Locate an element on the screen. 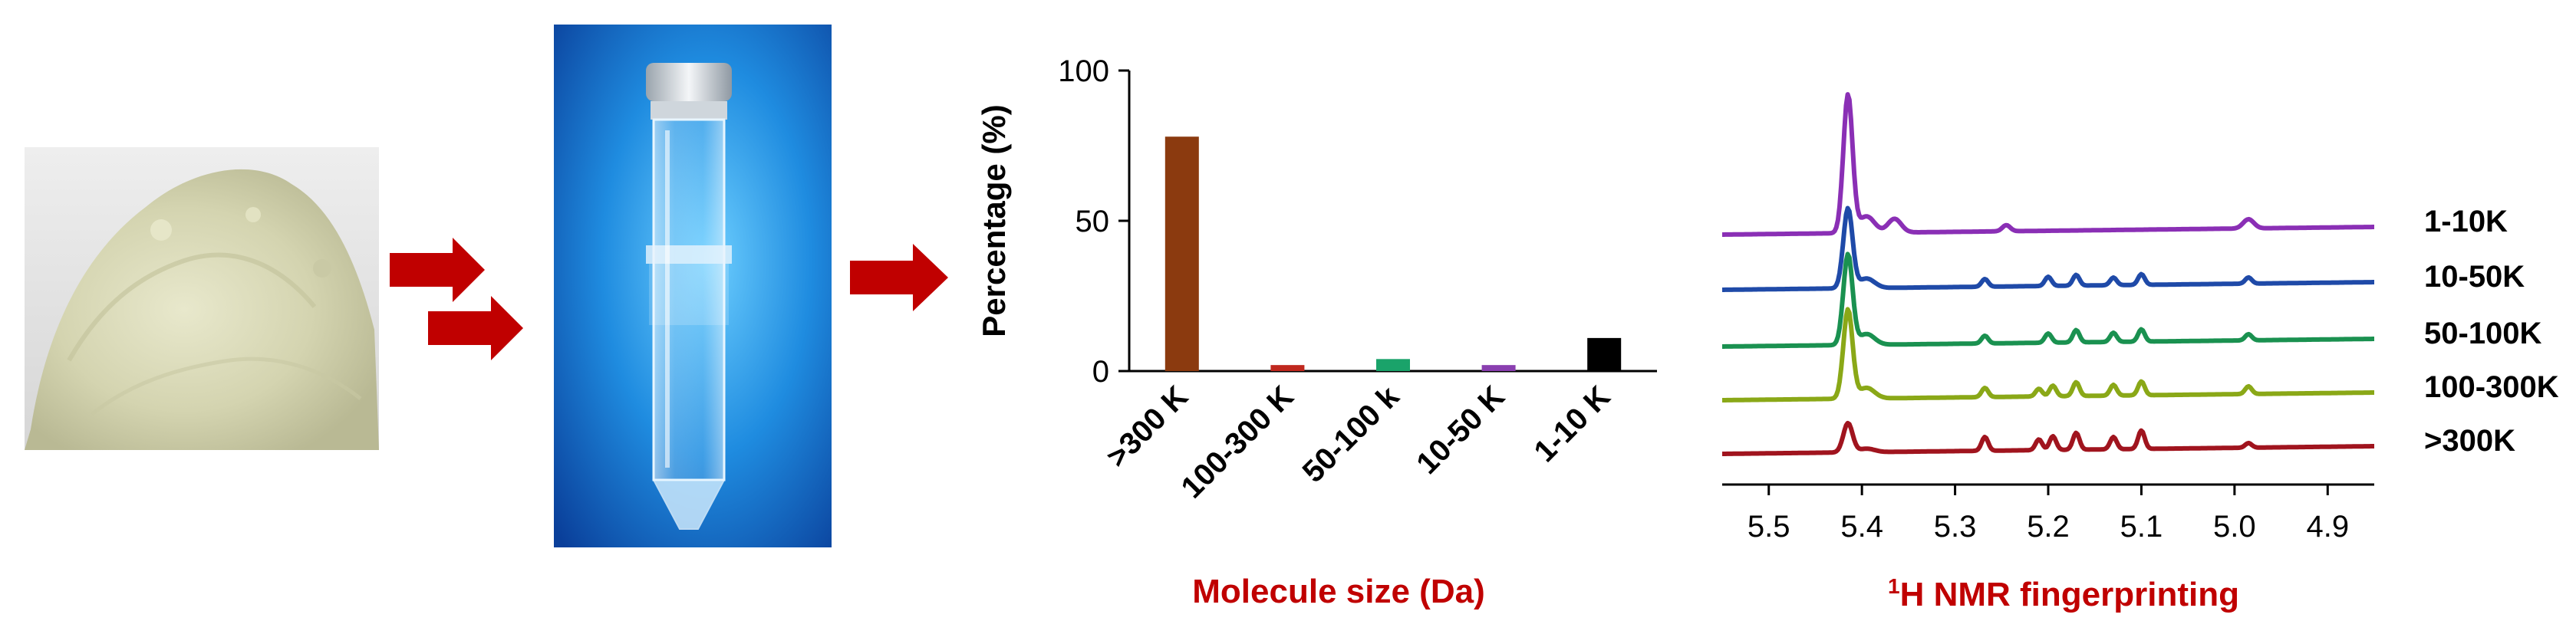  nmr-x-tick-label: 5.4 is located at coordinates (1861, 527).